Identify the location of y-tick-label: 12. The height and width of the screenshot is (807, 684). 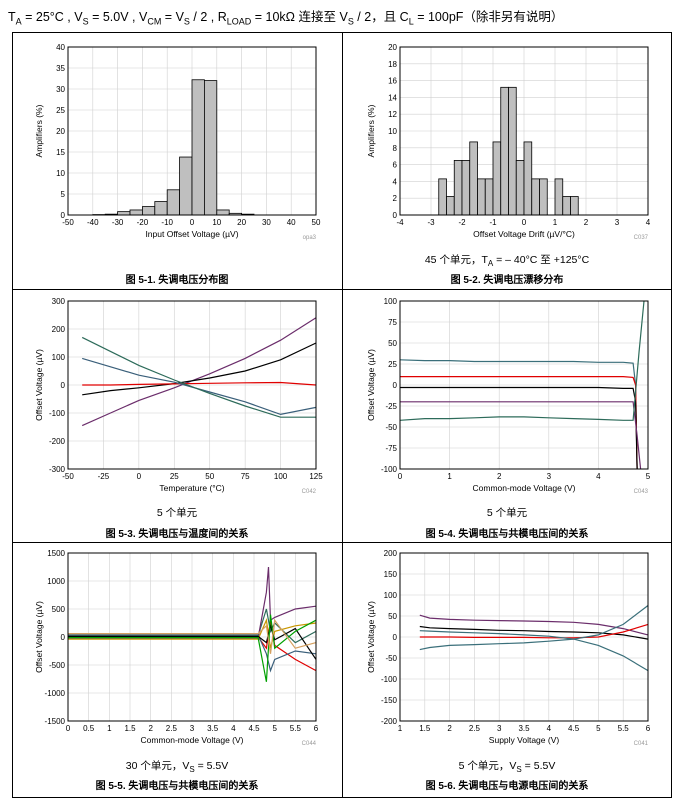
(392, 114).